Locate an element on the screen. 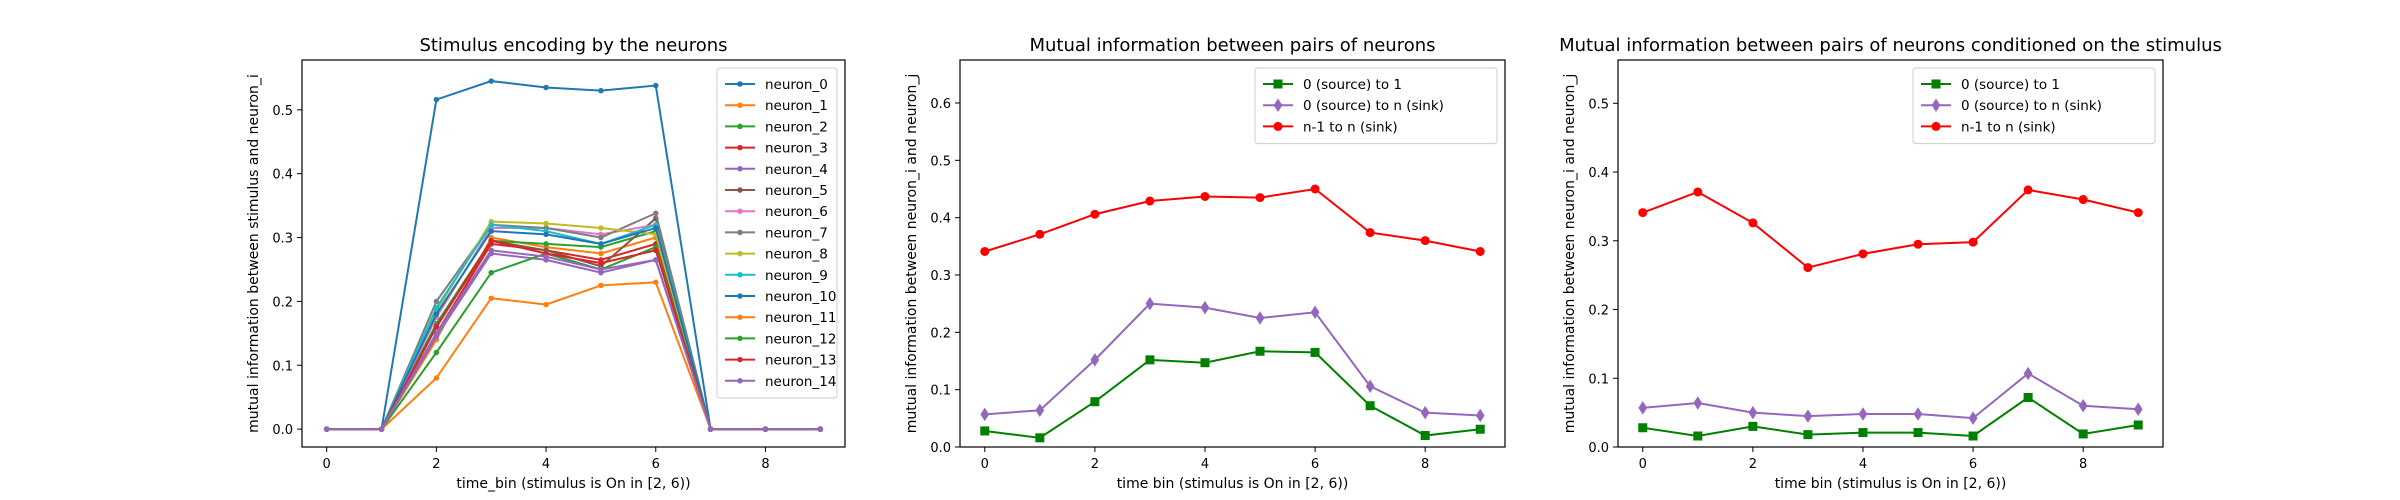 The width and height of the screenshot is (2400, 500). legend-label: 0 (source) to n (sink) is located at coordinates (1373, 106).